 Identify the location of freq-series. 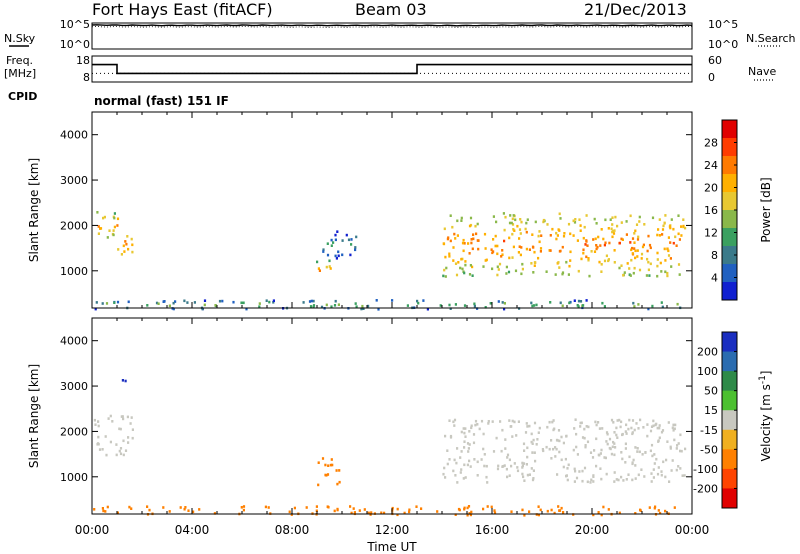
(392, 69).